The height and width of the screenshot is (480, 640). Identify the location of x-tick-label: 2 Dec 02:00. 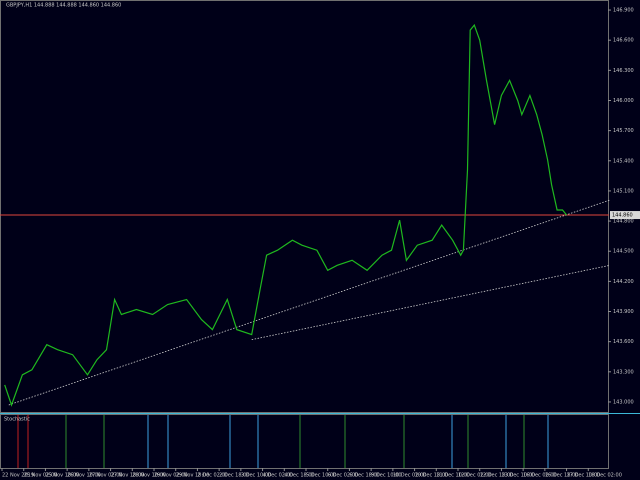
(212, 476).